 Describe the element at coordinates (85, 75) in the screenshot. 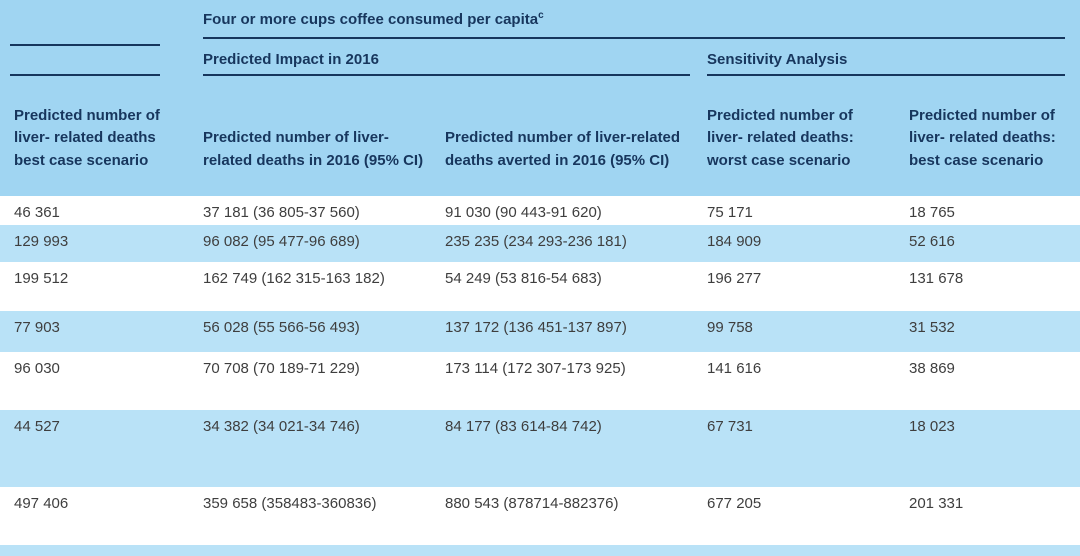

I see `stub-rule-bottom` at that location.